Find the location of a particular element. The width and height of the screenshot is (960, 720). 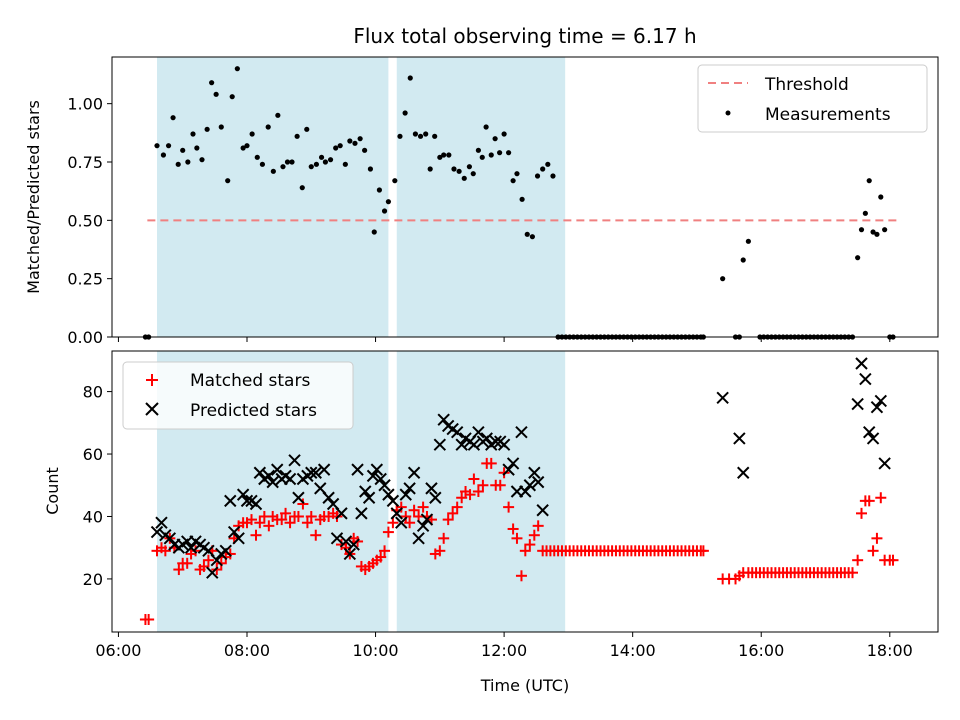

legend-measurements-label: Measurements is located at coordinates (828, 115).